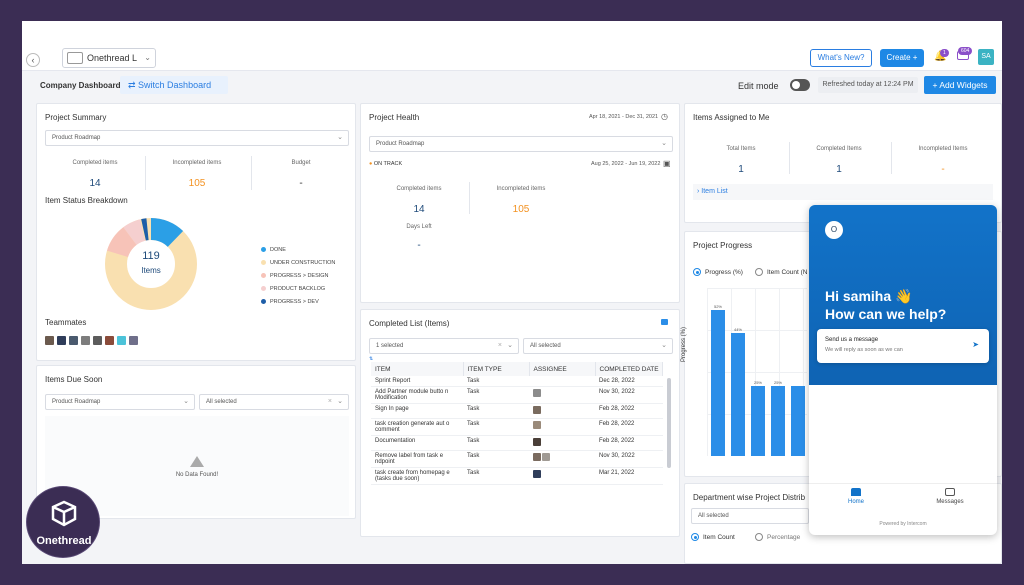 This screenshot has height=585, width=1024. Describe the element at coordinates (371, 359) in the screenshot. I see `sort-icon: ⇅` at that location.